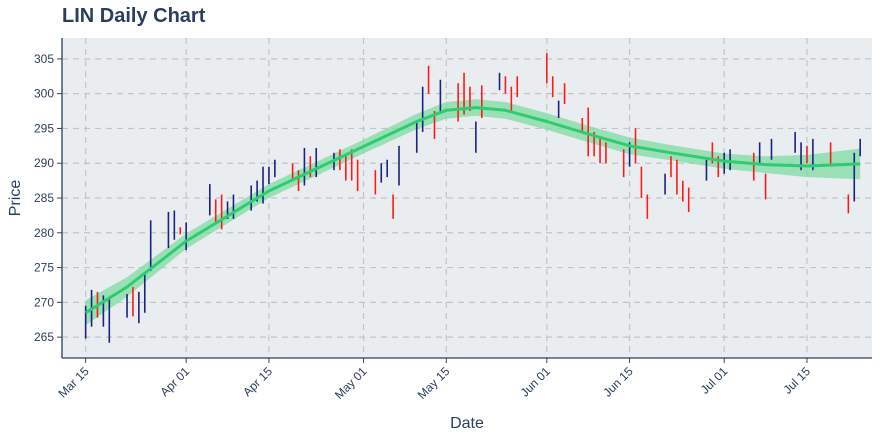  I want to click on y-tick-label: 290, so click(44, 163).